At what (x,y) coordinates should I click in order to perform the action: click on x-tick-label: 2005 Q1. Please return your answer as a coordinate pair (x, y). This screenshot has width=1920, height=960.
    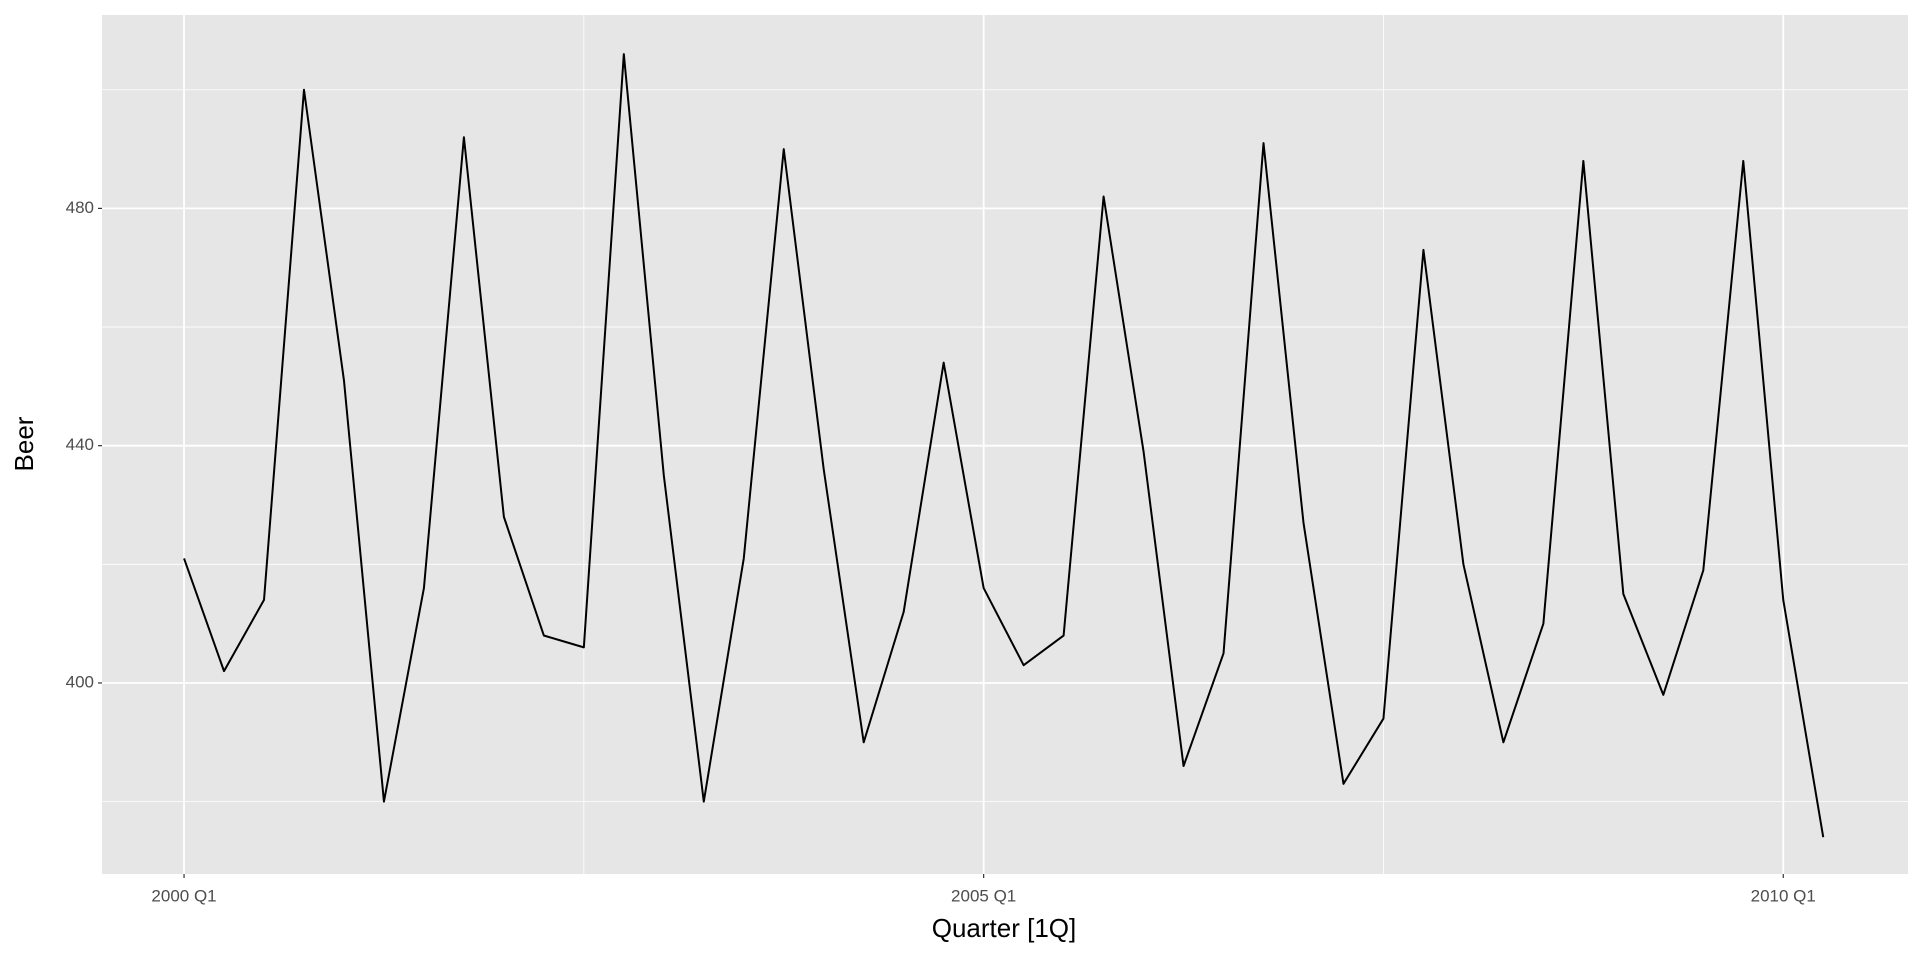
    Looking at the image, I should click on (983, 895).